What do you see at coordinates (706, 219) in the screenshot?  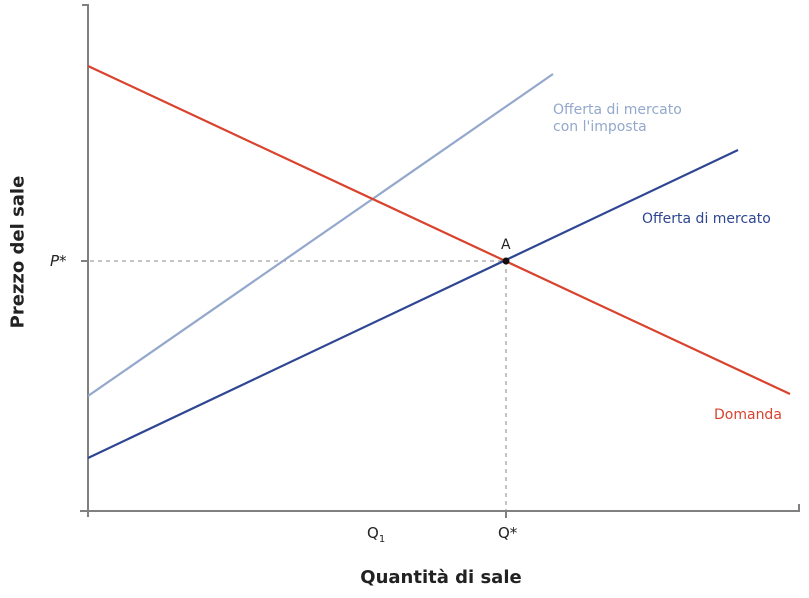 I see `supply-label: Offerta di mercato` at bounding box center [706, 219].